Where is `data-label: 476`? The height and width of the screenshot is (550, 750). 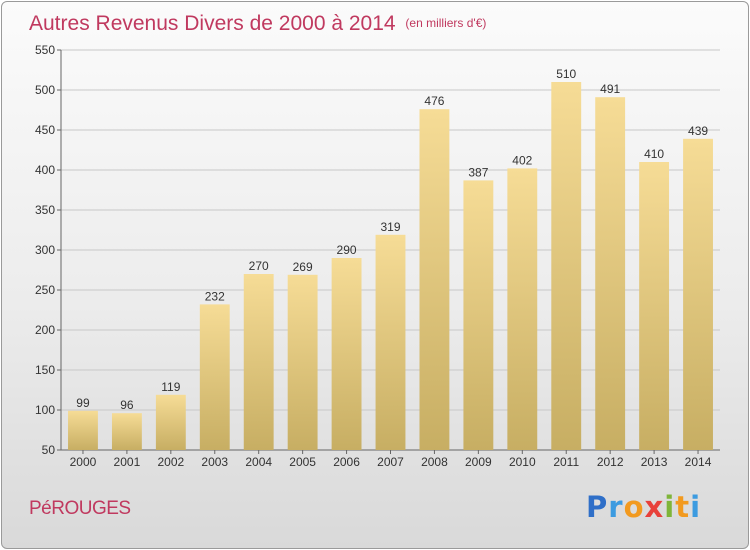 data-label: 476 is located at coordinates (434, 101).